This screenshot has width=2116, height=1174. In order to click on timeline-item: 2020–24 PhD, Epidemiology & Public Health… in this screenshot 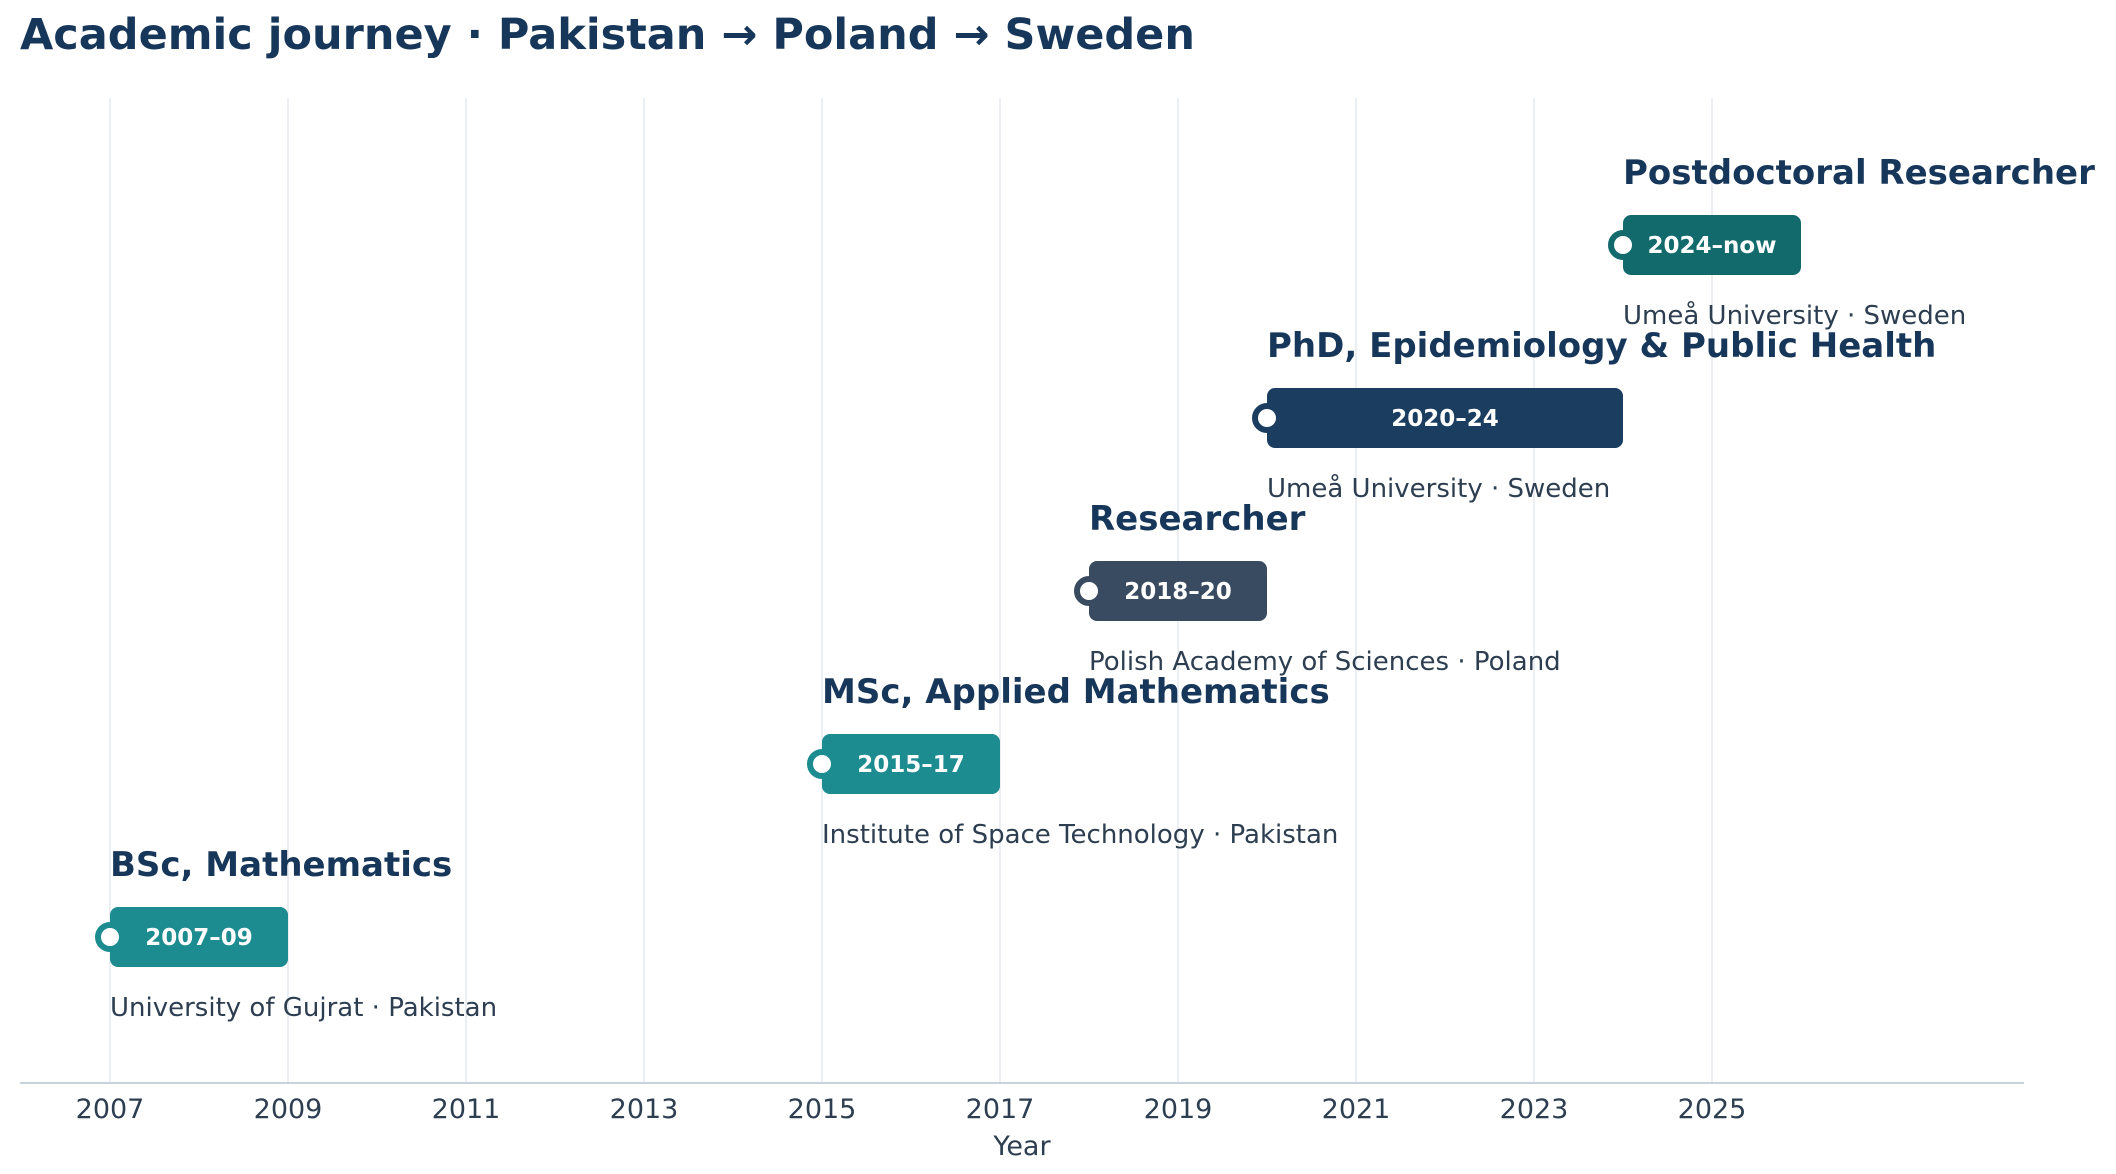, I will do `click(1594, 415)`.